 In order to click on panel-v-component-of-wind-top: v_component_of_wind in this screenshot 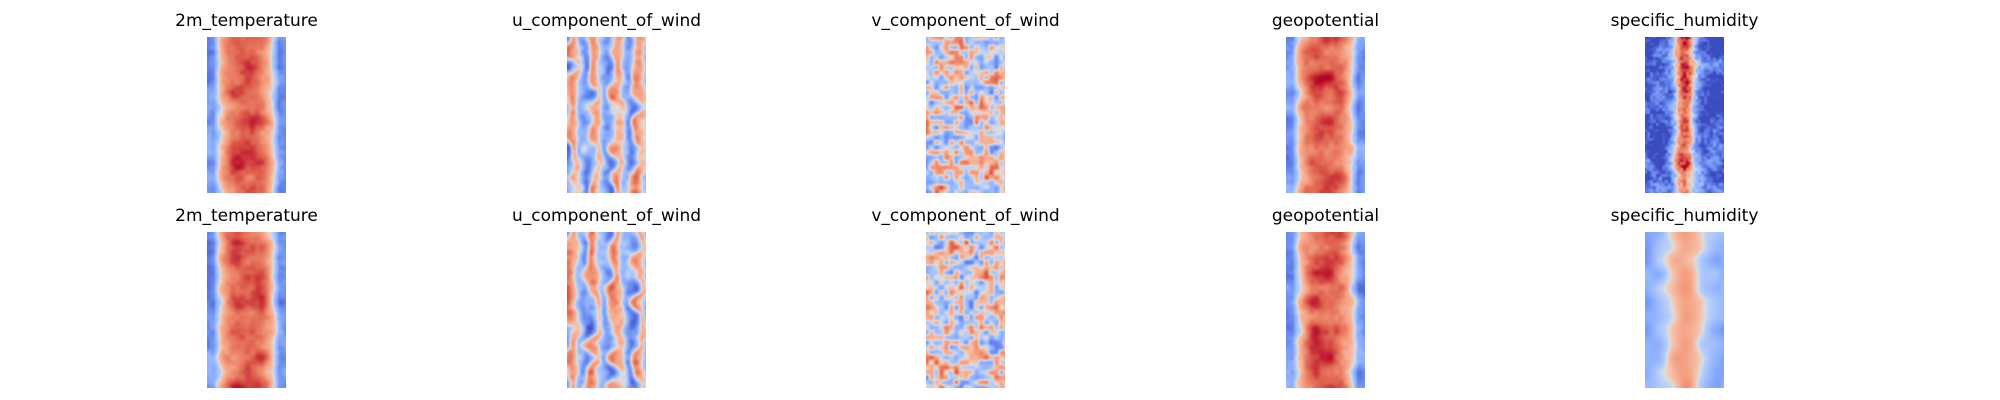, I will do `click(965, 103)`.